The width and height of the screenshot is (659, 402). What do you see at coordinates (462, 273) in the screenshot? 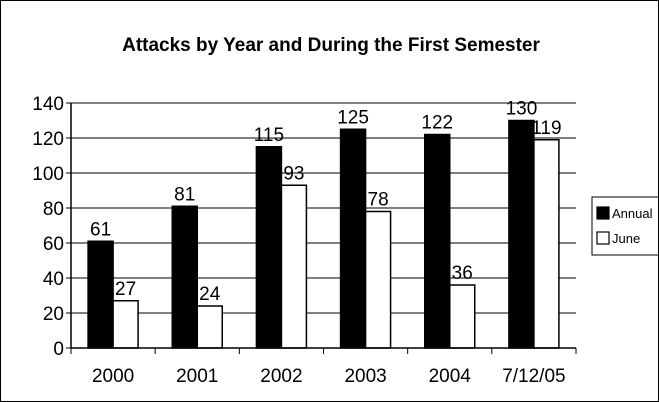
I see `data-label: 36` at bounding box center [462, 273].